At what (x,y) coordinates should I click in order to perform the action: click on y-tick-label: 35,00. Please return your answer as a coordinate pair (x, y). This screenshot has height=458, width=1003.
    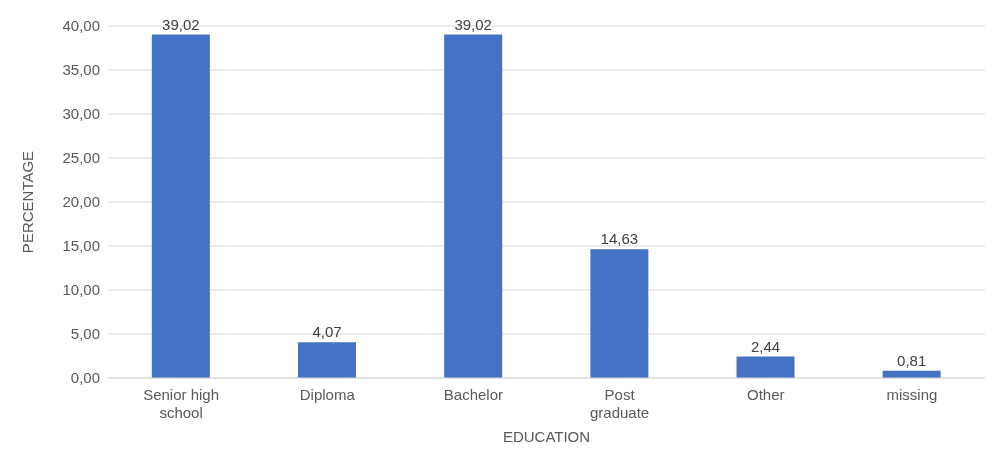
    Looking at the image, I should click on (81, 70).